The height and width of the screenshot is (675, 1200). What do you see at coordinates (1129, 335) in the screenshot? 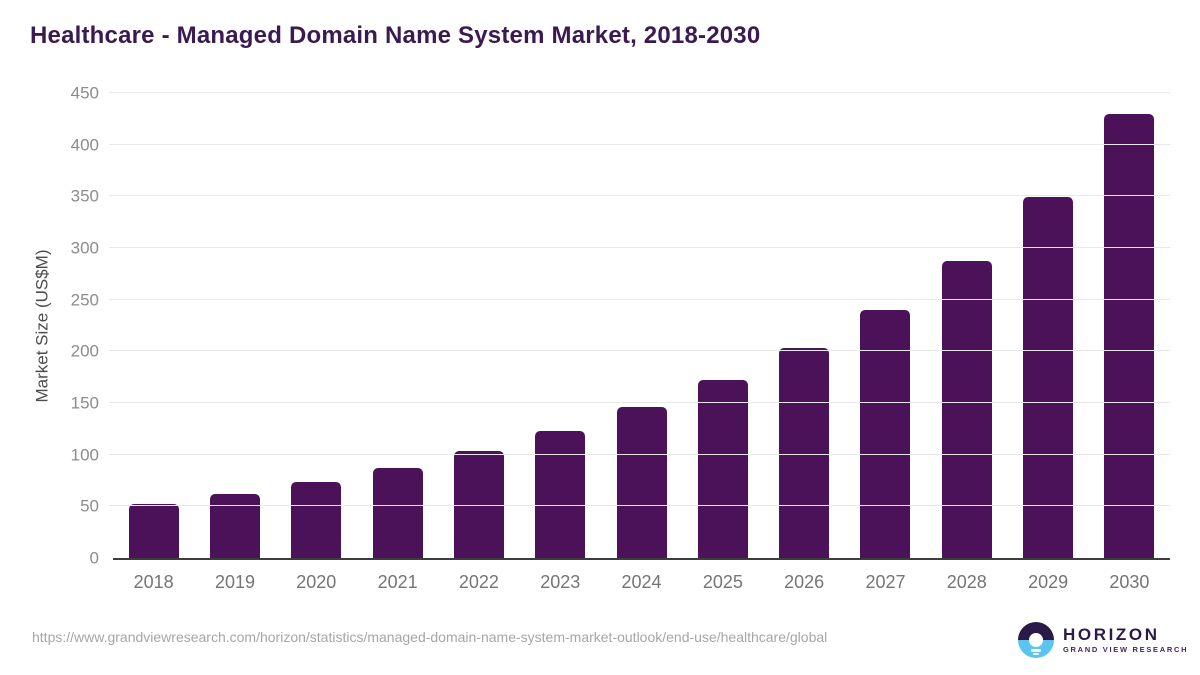
I see `bar-2030` at bounding box center [1129, 335].